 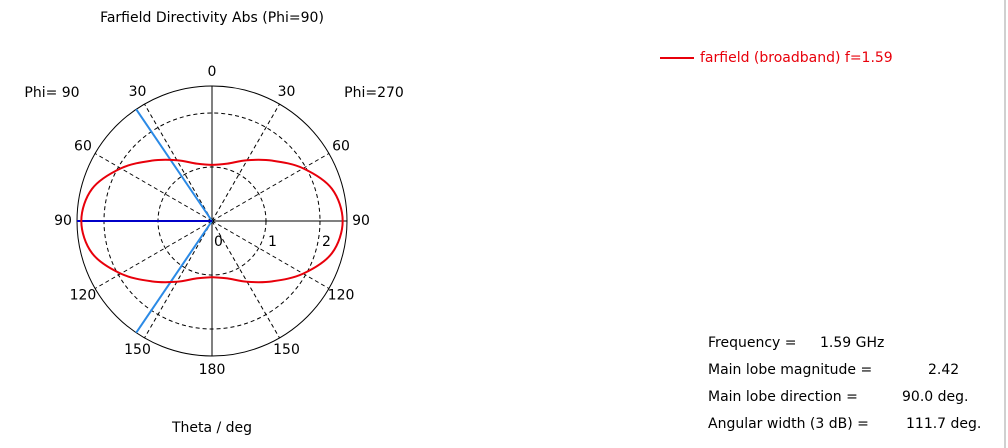 What do you see at coordinates (752, 343) in the screenshot?
I see `info-label: Frequency =` at bounding box center [752, 343].